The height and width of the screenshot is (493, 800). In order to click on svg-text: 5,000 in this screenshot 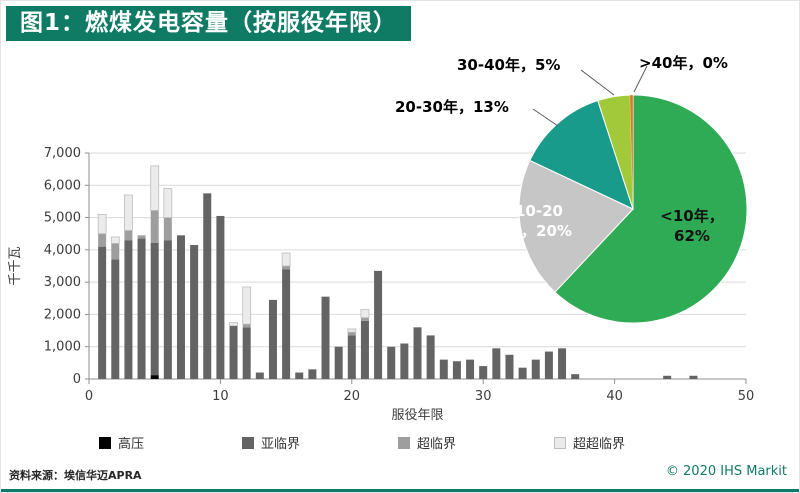, I will do `click(62, 218)`.